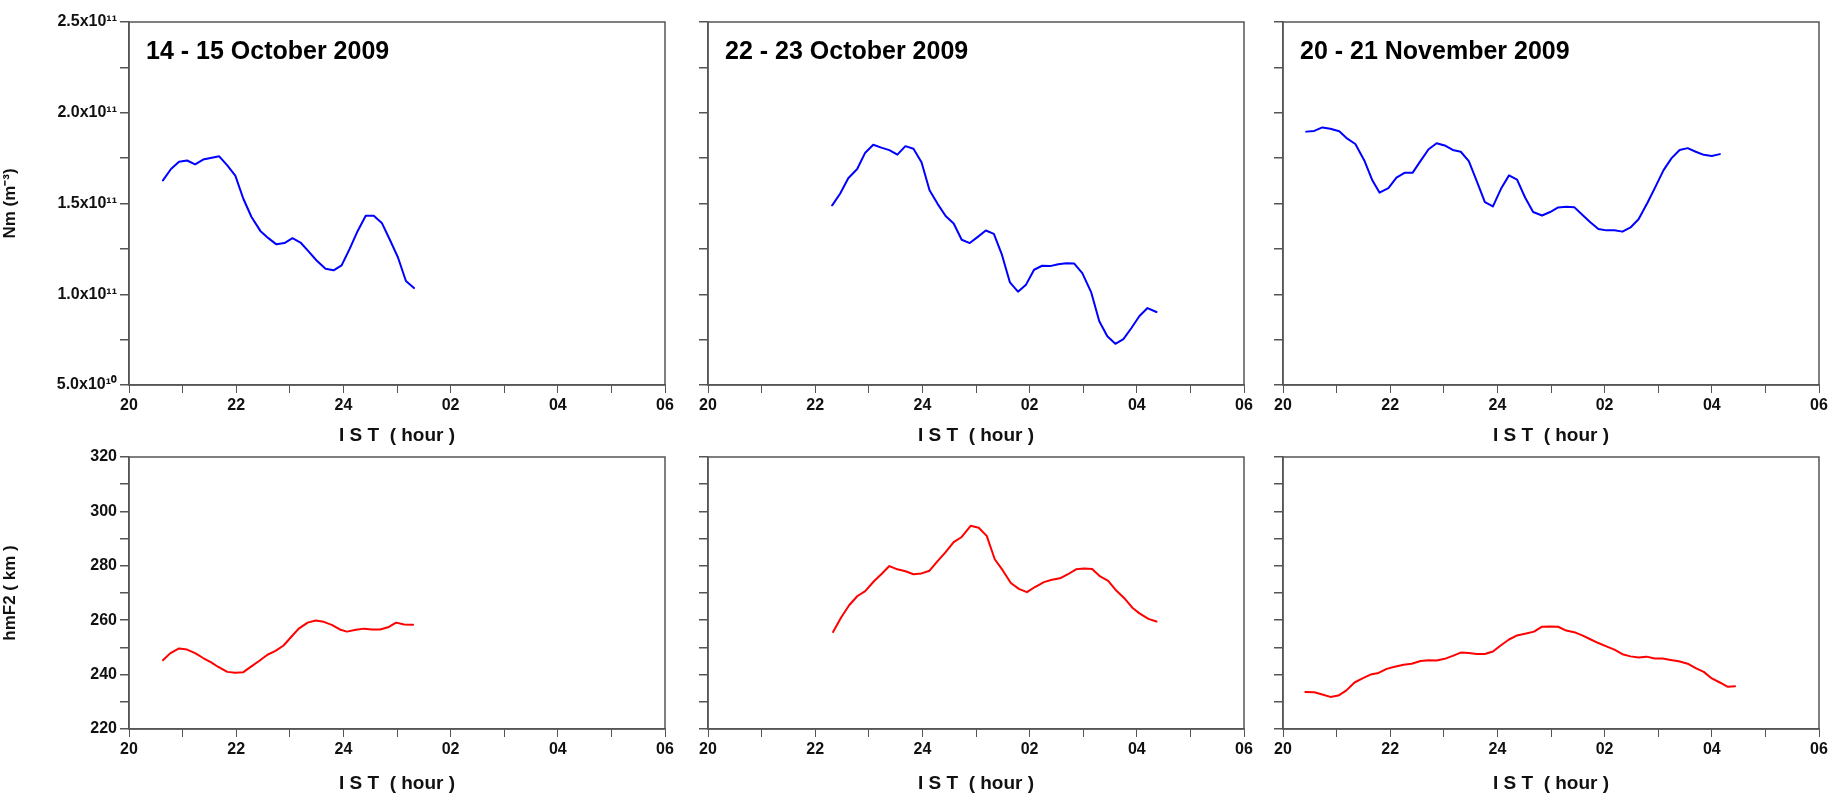 Image resolution: width=1836 pixels, height=795 pixels. Describe the element at coordinates (104, 619) in the screenshot. I see `y-tick-label: 260` at that location.